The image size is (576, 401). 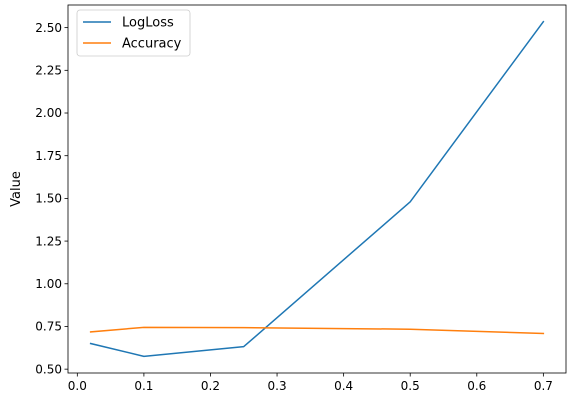 I want to click on x-tick-label: 0.6, so click(x=476, y=386).